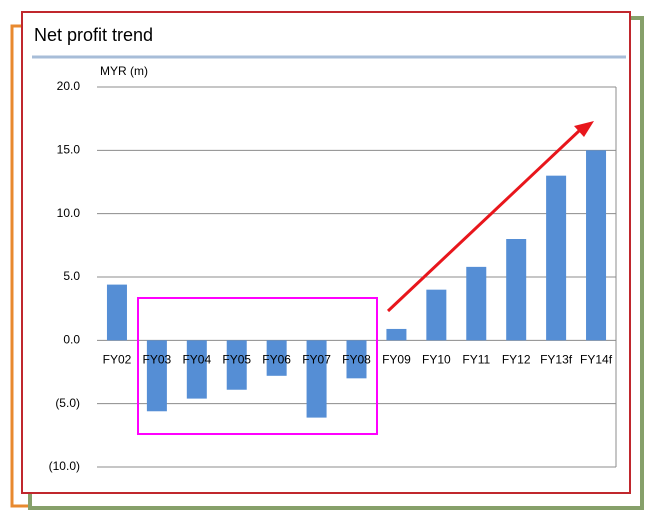 The height and width of the screenshot is (515, 651). I want to click on x-tick-label: FY13f, so click(556, 360).